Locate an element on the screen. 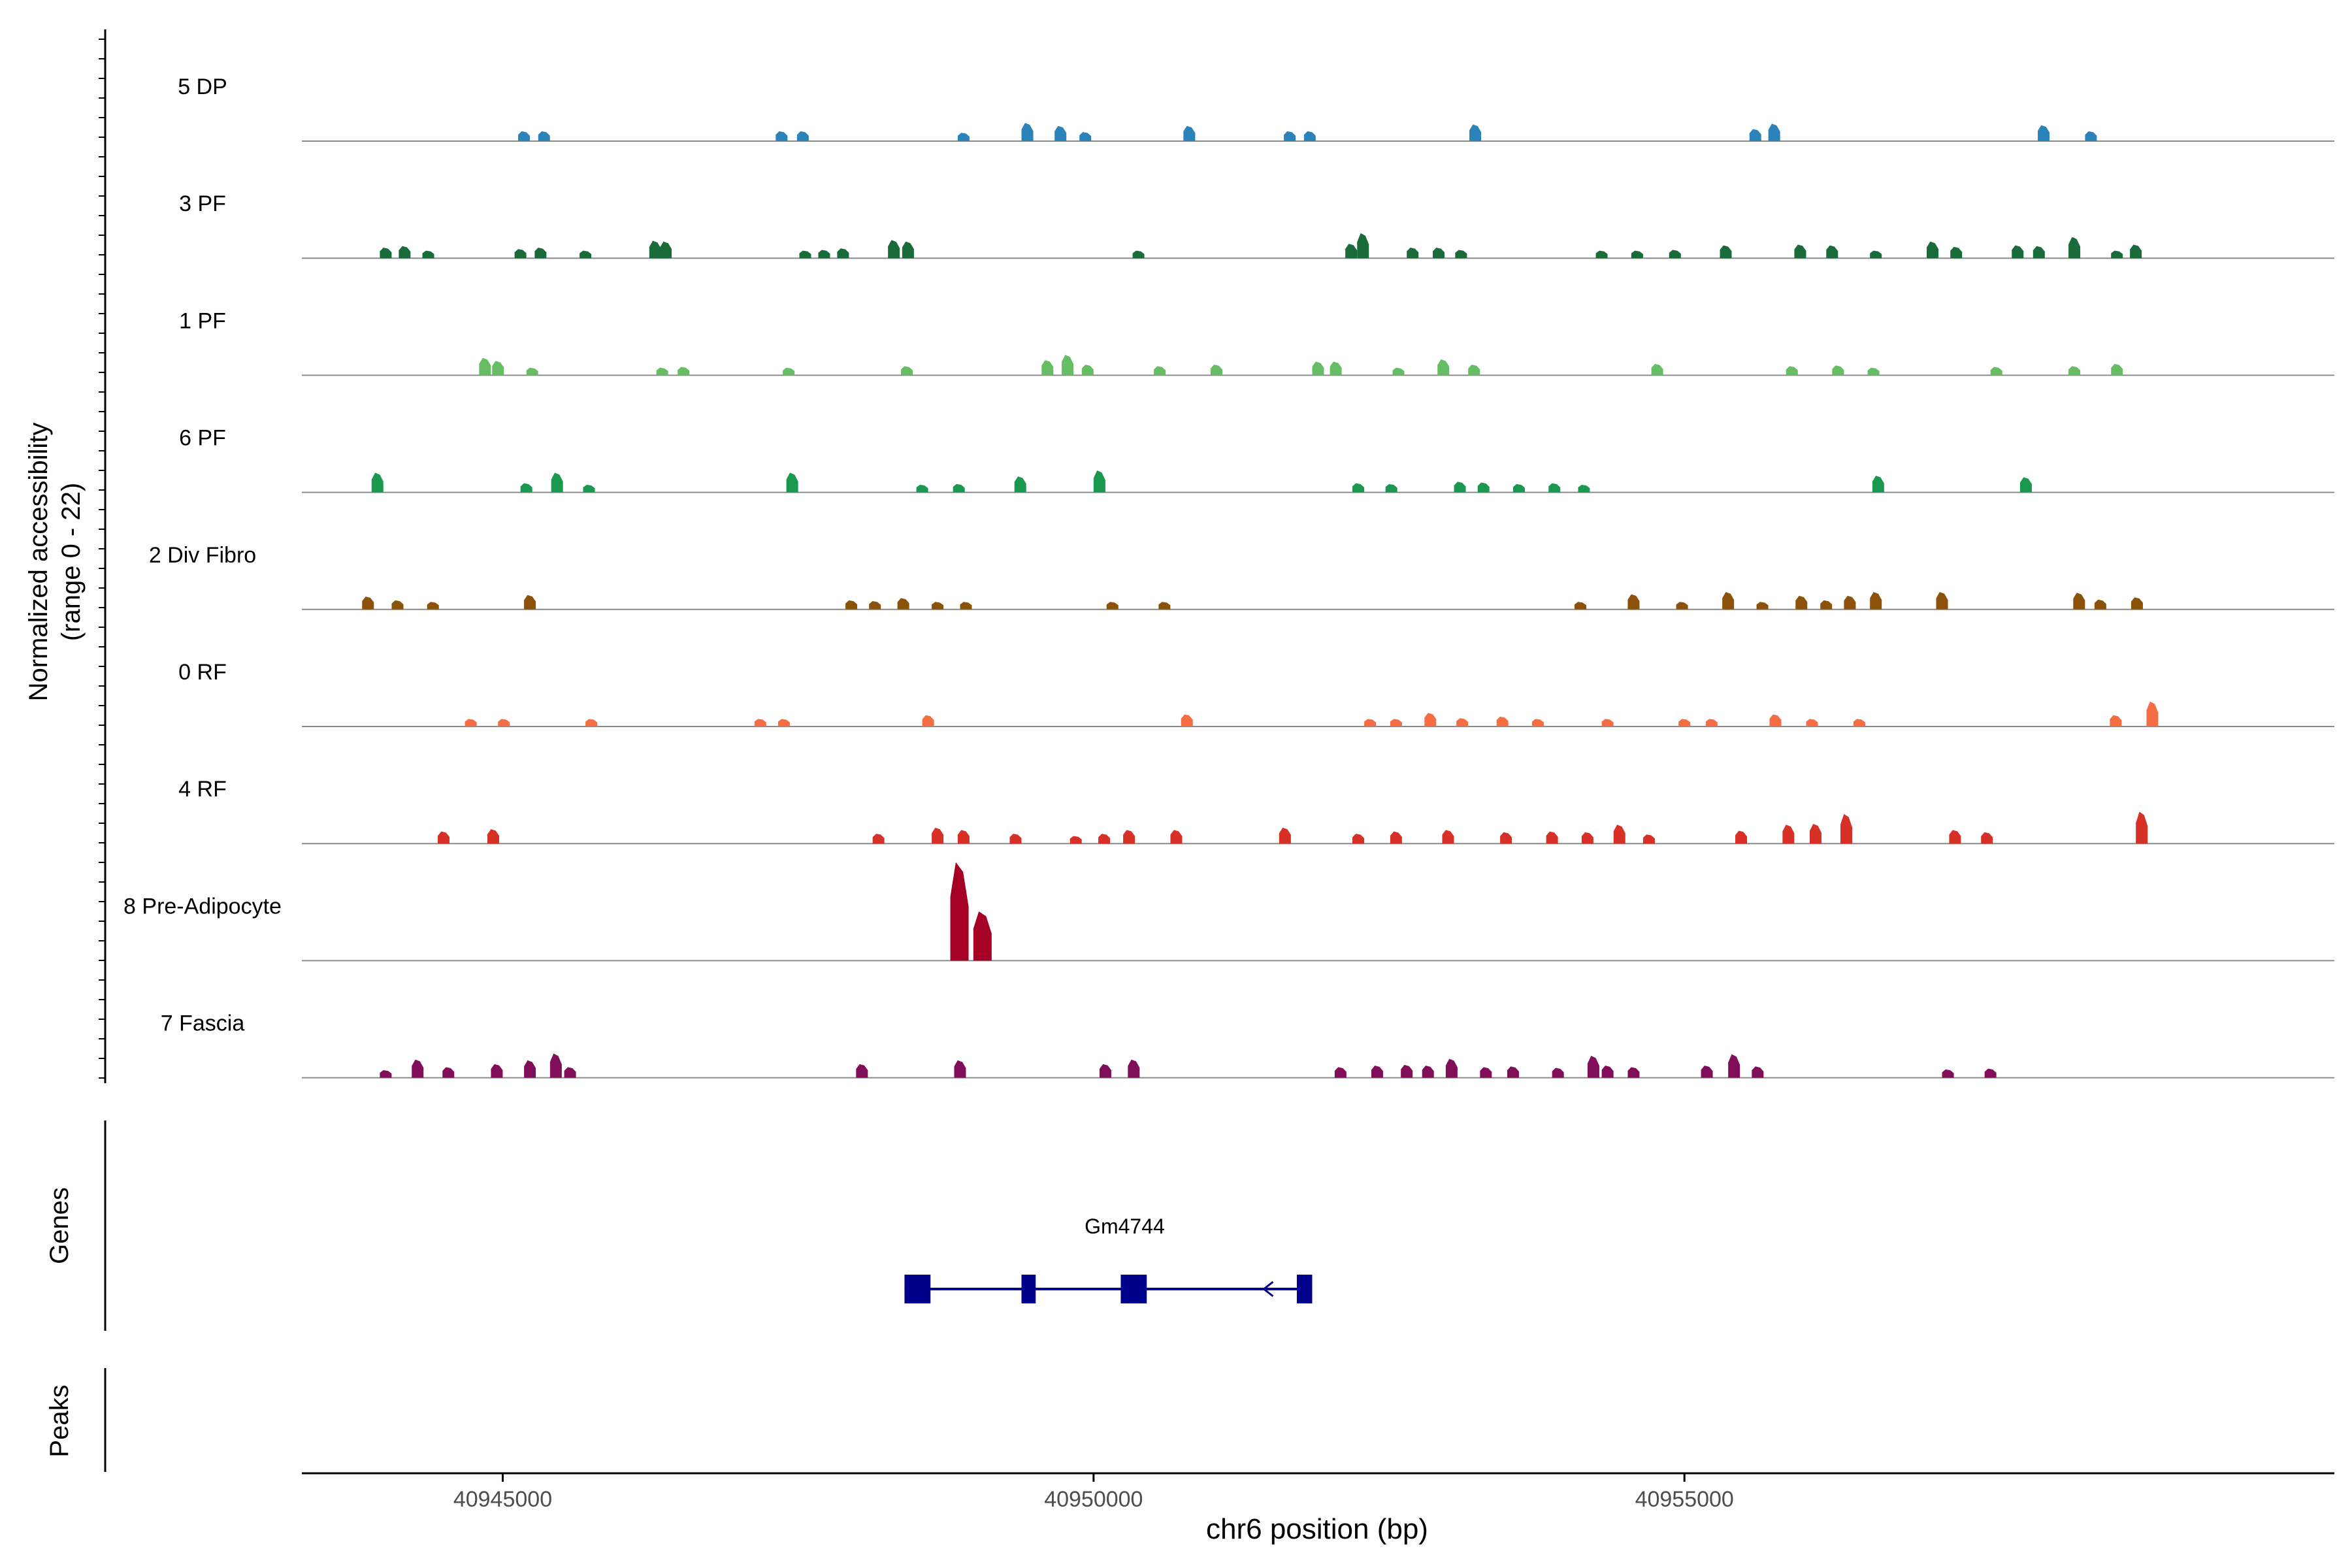 This screenshot has height=1568, width=2352. track-2-div-fibro: 2 Div Fibro is located at coordinates (1241, 576).